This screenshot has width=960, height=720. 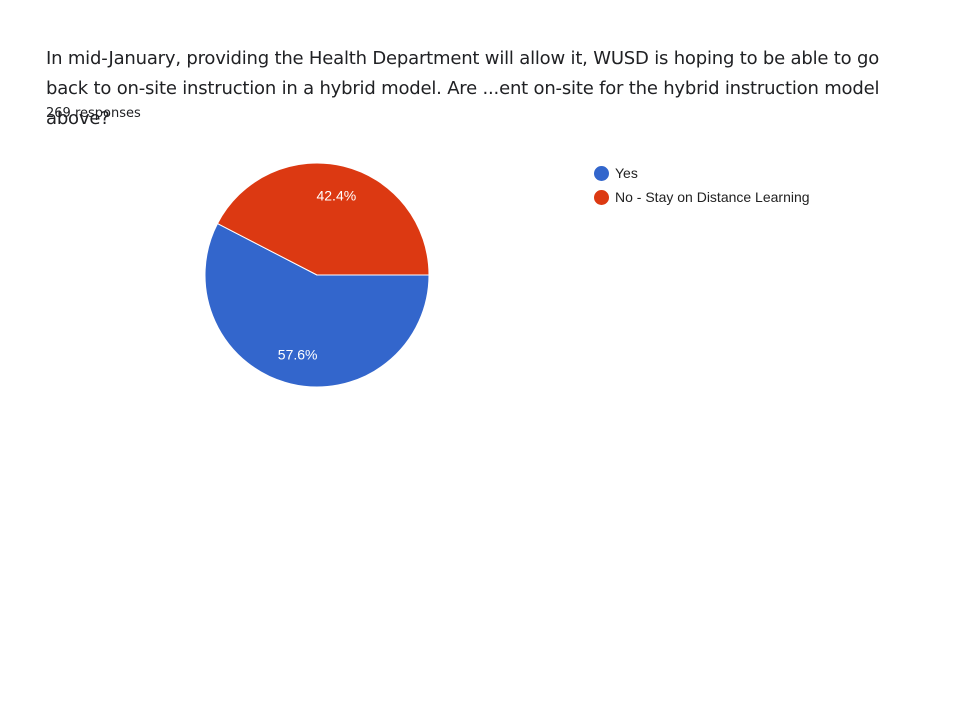 I want to click on legend-item-no-distance-learning: No - Stay on Distance Learning, so click(x=702, y=197).